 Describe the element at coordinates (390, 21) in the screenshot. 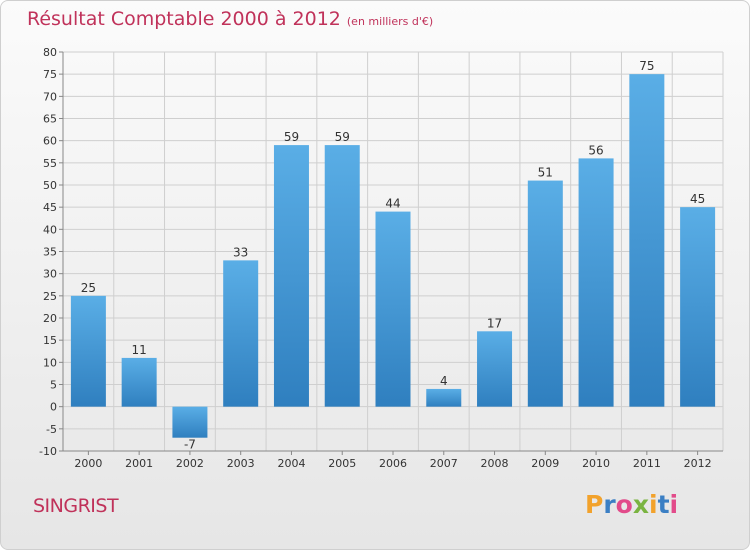

I see `chart-subtitle: (en milliers d'€)` at that location.